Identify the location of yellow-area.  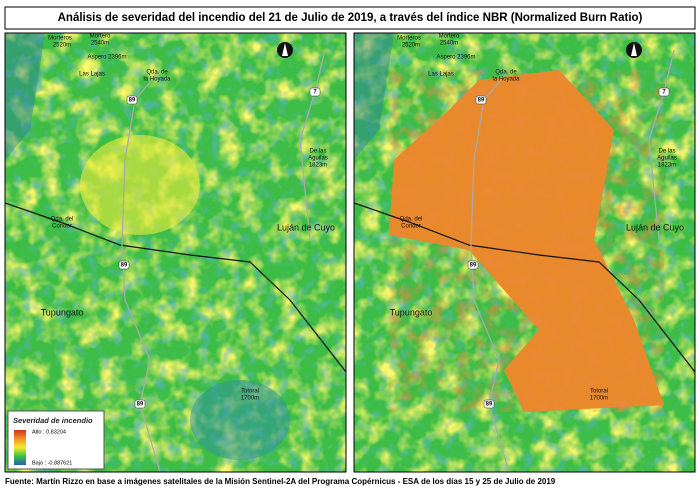
(140, 185).